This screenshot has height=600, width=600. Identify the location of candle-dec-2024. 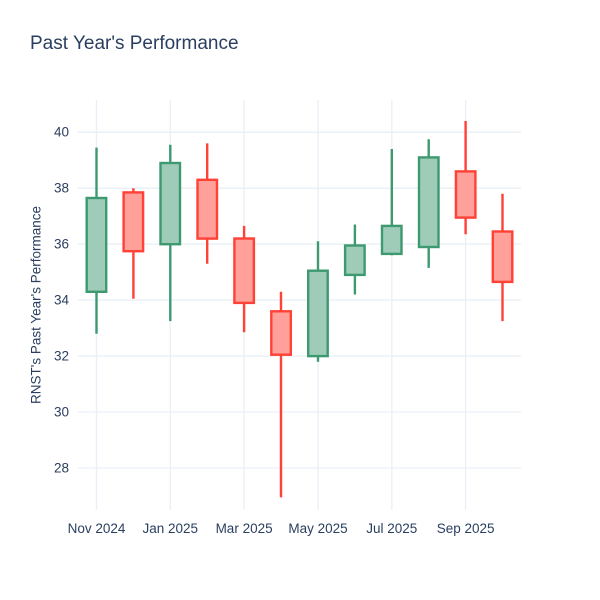
(133, 243).